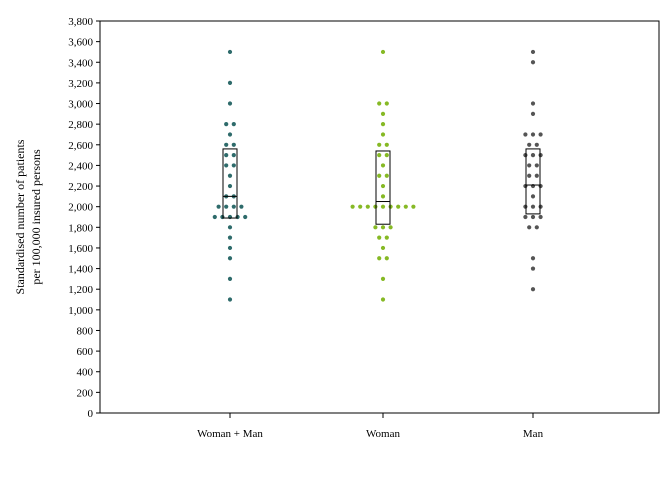 The image size is (672, 480). I want to click on y-tick-label: 1,600, so click(80, 249).